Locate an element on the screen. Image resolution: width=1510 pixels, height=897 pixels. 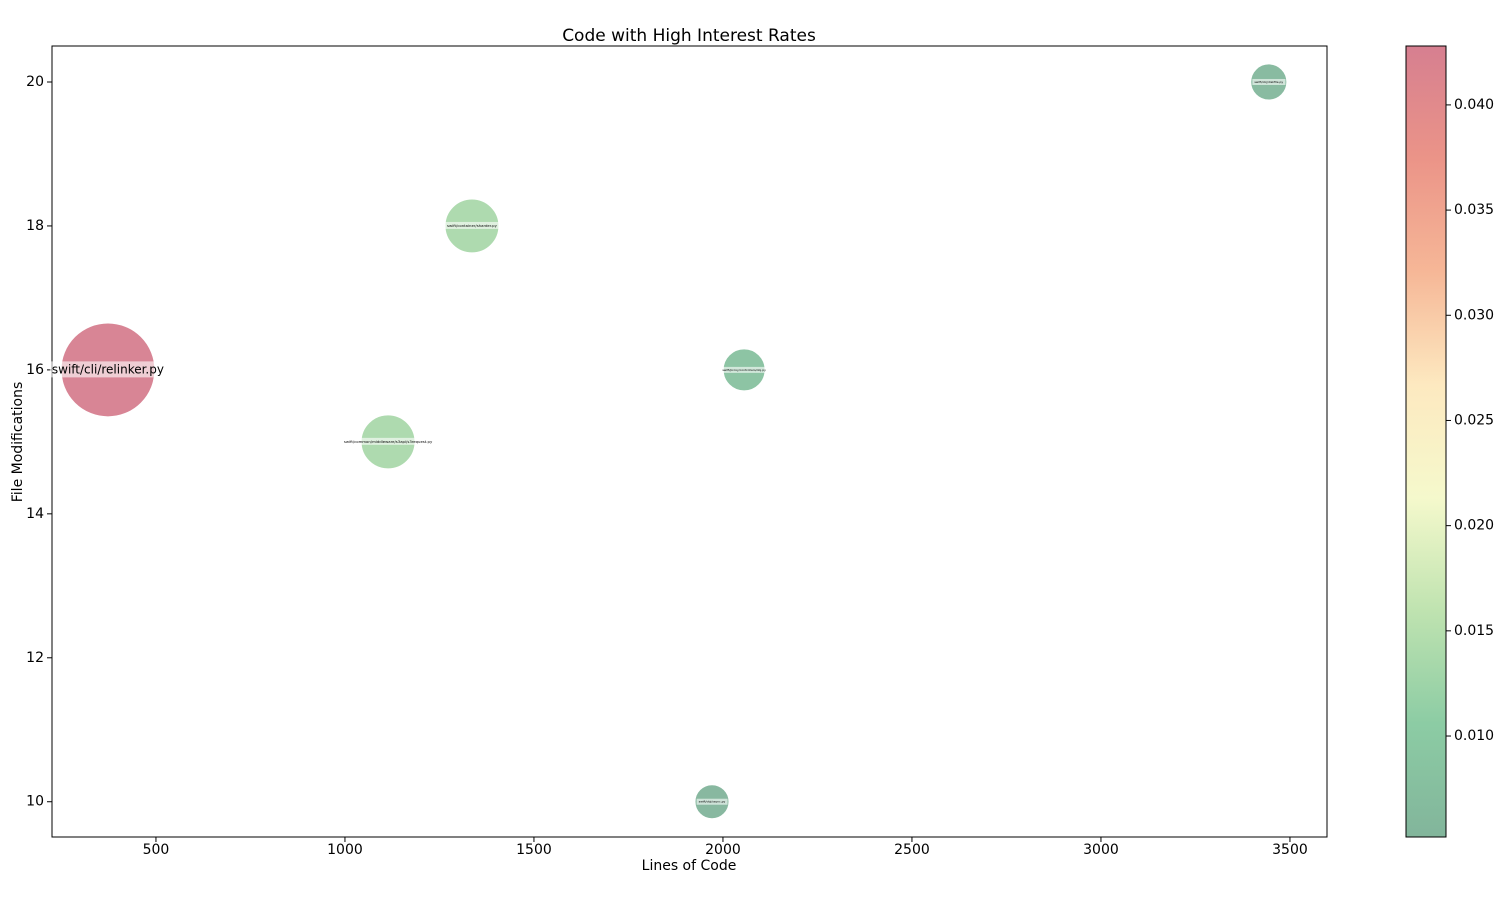
y-tick-label: 20 is located at coordinates (35, 82).